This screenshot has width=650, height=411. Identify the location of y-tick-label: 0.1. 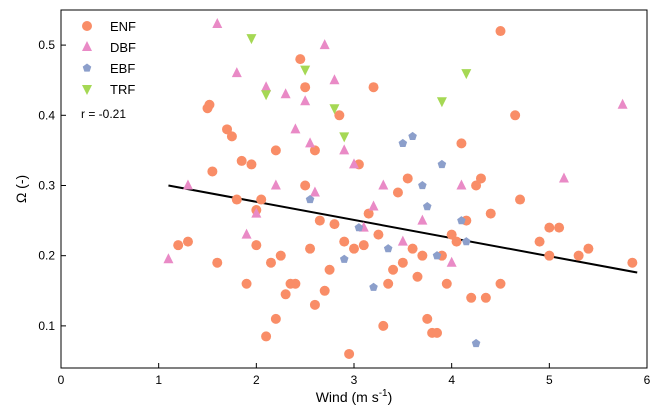
(46, 326).